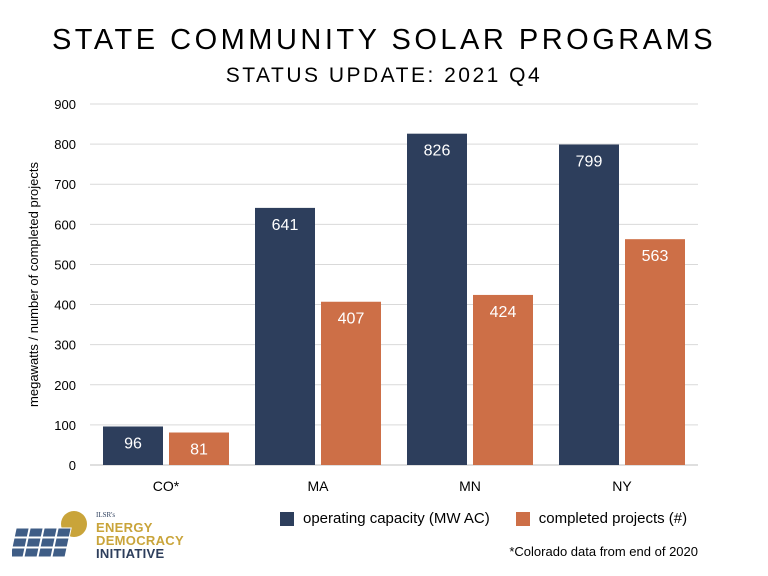  What do you see at coordinates (319, 486) in the screenshot?
I see `x-tick-label: MA` at bounding box center [319, 486].